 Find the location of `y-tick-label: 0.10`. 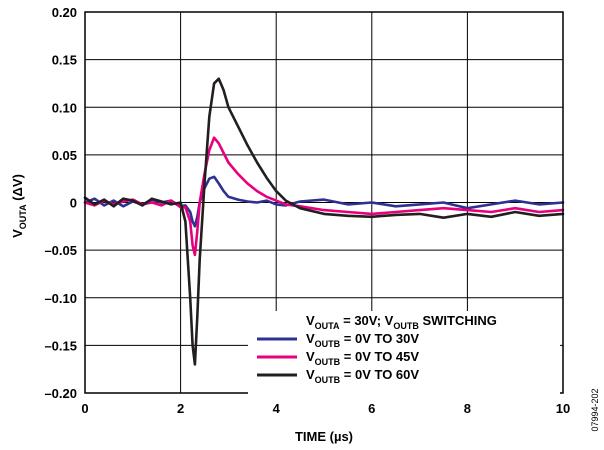

y-tick-label: 0.10 is located at coordinates (64, 107).